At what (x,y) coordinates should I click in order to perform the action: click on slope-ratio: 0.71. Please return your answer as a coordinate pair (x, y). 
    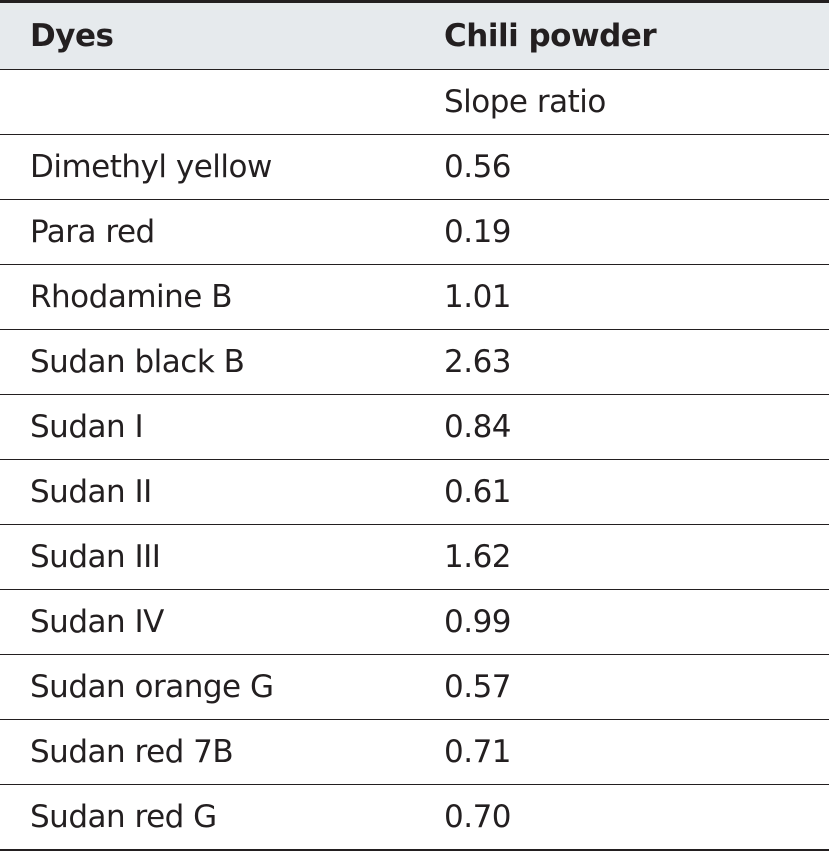
    Looking at the image, I should click on (478, 752).